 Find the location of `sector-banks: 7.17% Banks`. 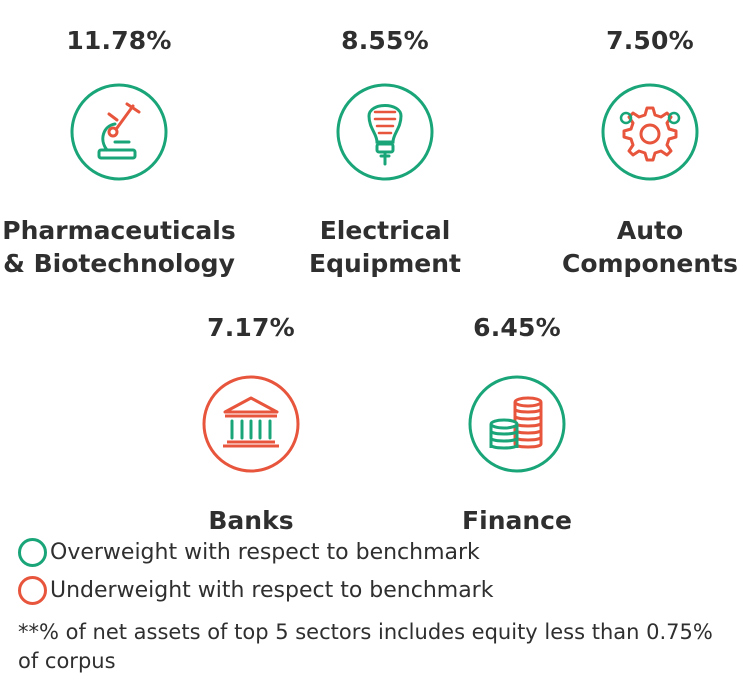

sector-banks: 7.17% Banks is located at coordinates (251, 420).